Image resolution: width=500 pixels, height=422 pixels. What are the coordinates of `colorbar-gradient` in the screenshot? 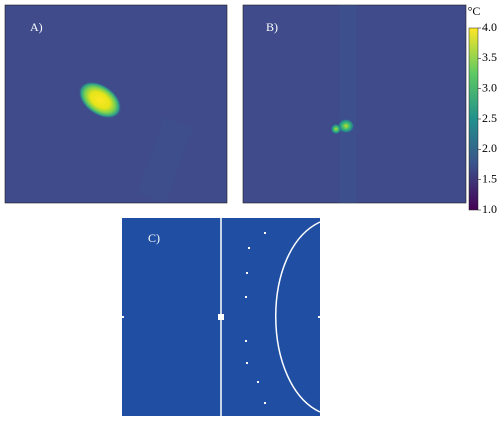 It's located at (473, 119).